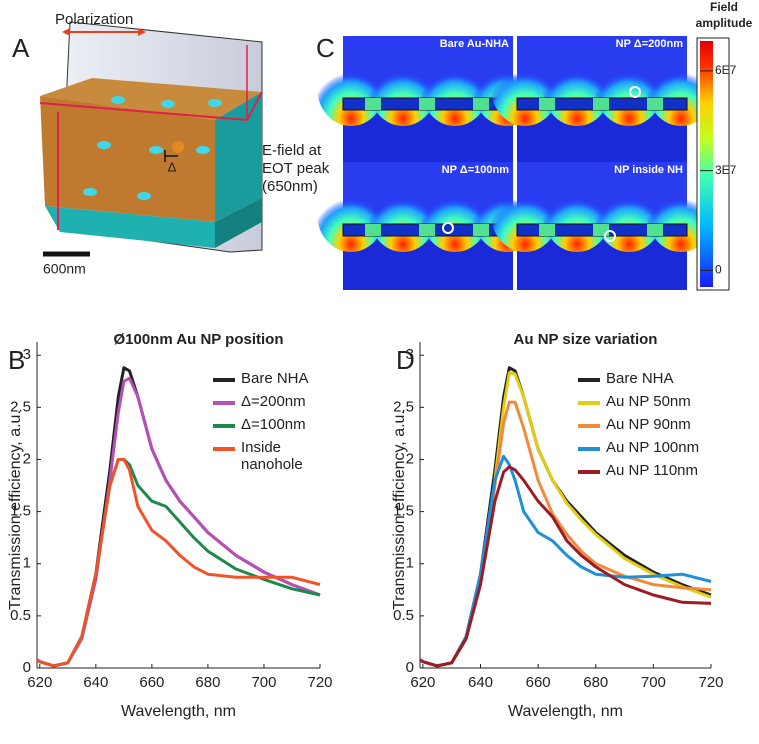 The image size is (759, 744). What do you see at coordinates (325, 48) in the screenshot?
I see `panel-label: C` at bounding box center [325, 48].